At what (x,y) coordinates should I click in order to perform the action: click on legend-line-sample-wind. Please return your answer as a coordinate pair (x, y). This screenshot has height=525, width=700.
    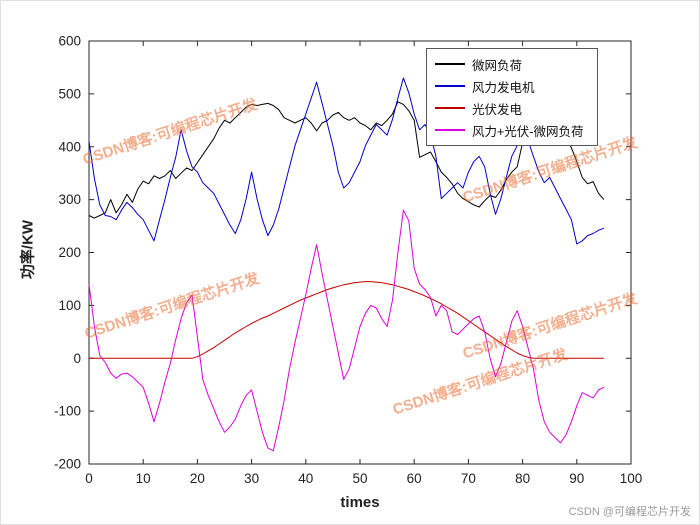
    Looking at the image, I should click on (450, 86).